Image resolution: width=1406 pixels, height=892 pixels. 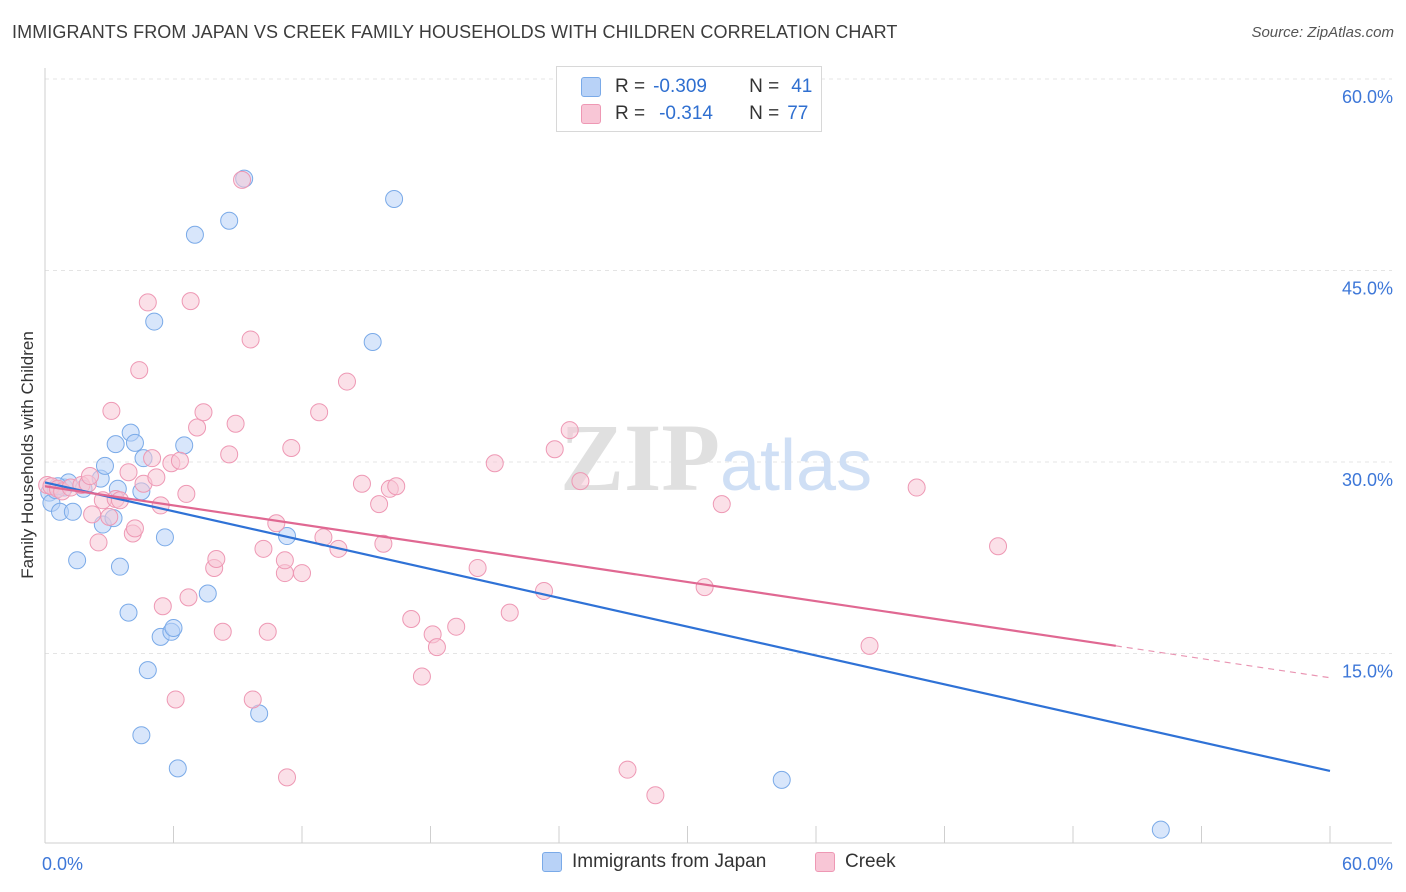 I want to click on stats-legend: R = -0.309 N = 41 R = -0.314 N = 77, so click(x=689, y=99).